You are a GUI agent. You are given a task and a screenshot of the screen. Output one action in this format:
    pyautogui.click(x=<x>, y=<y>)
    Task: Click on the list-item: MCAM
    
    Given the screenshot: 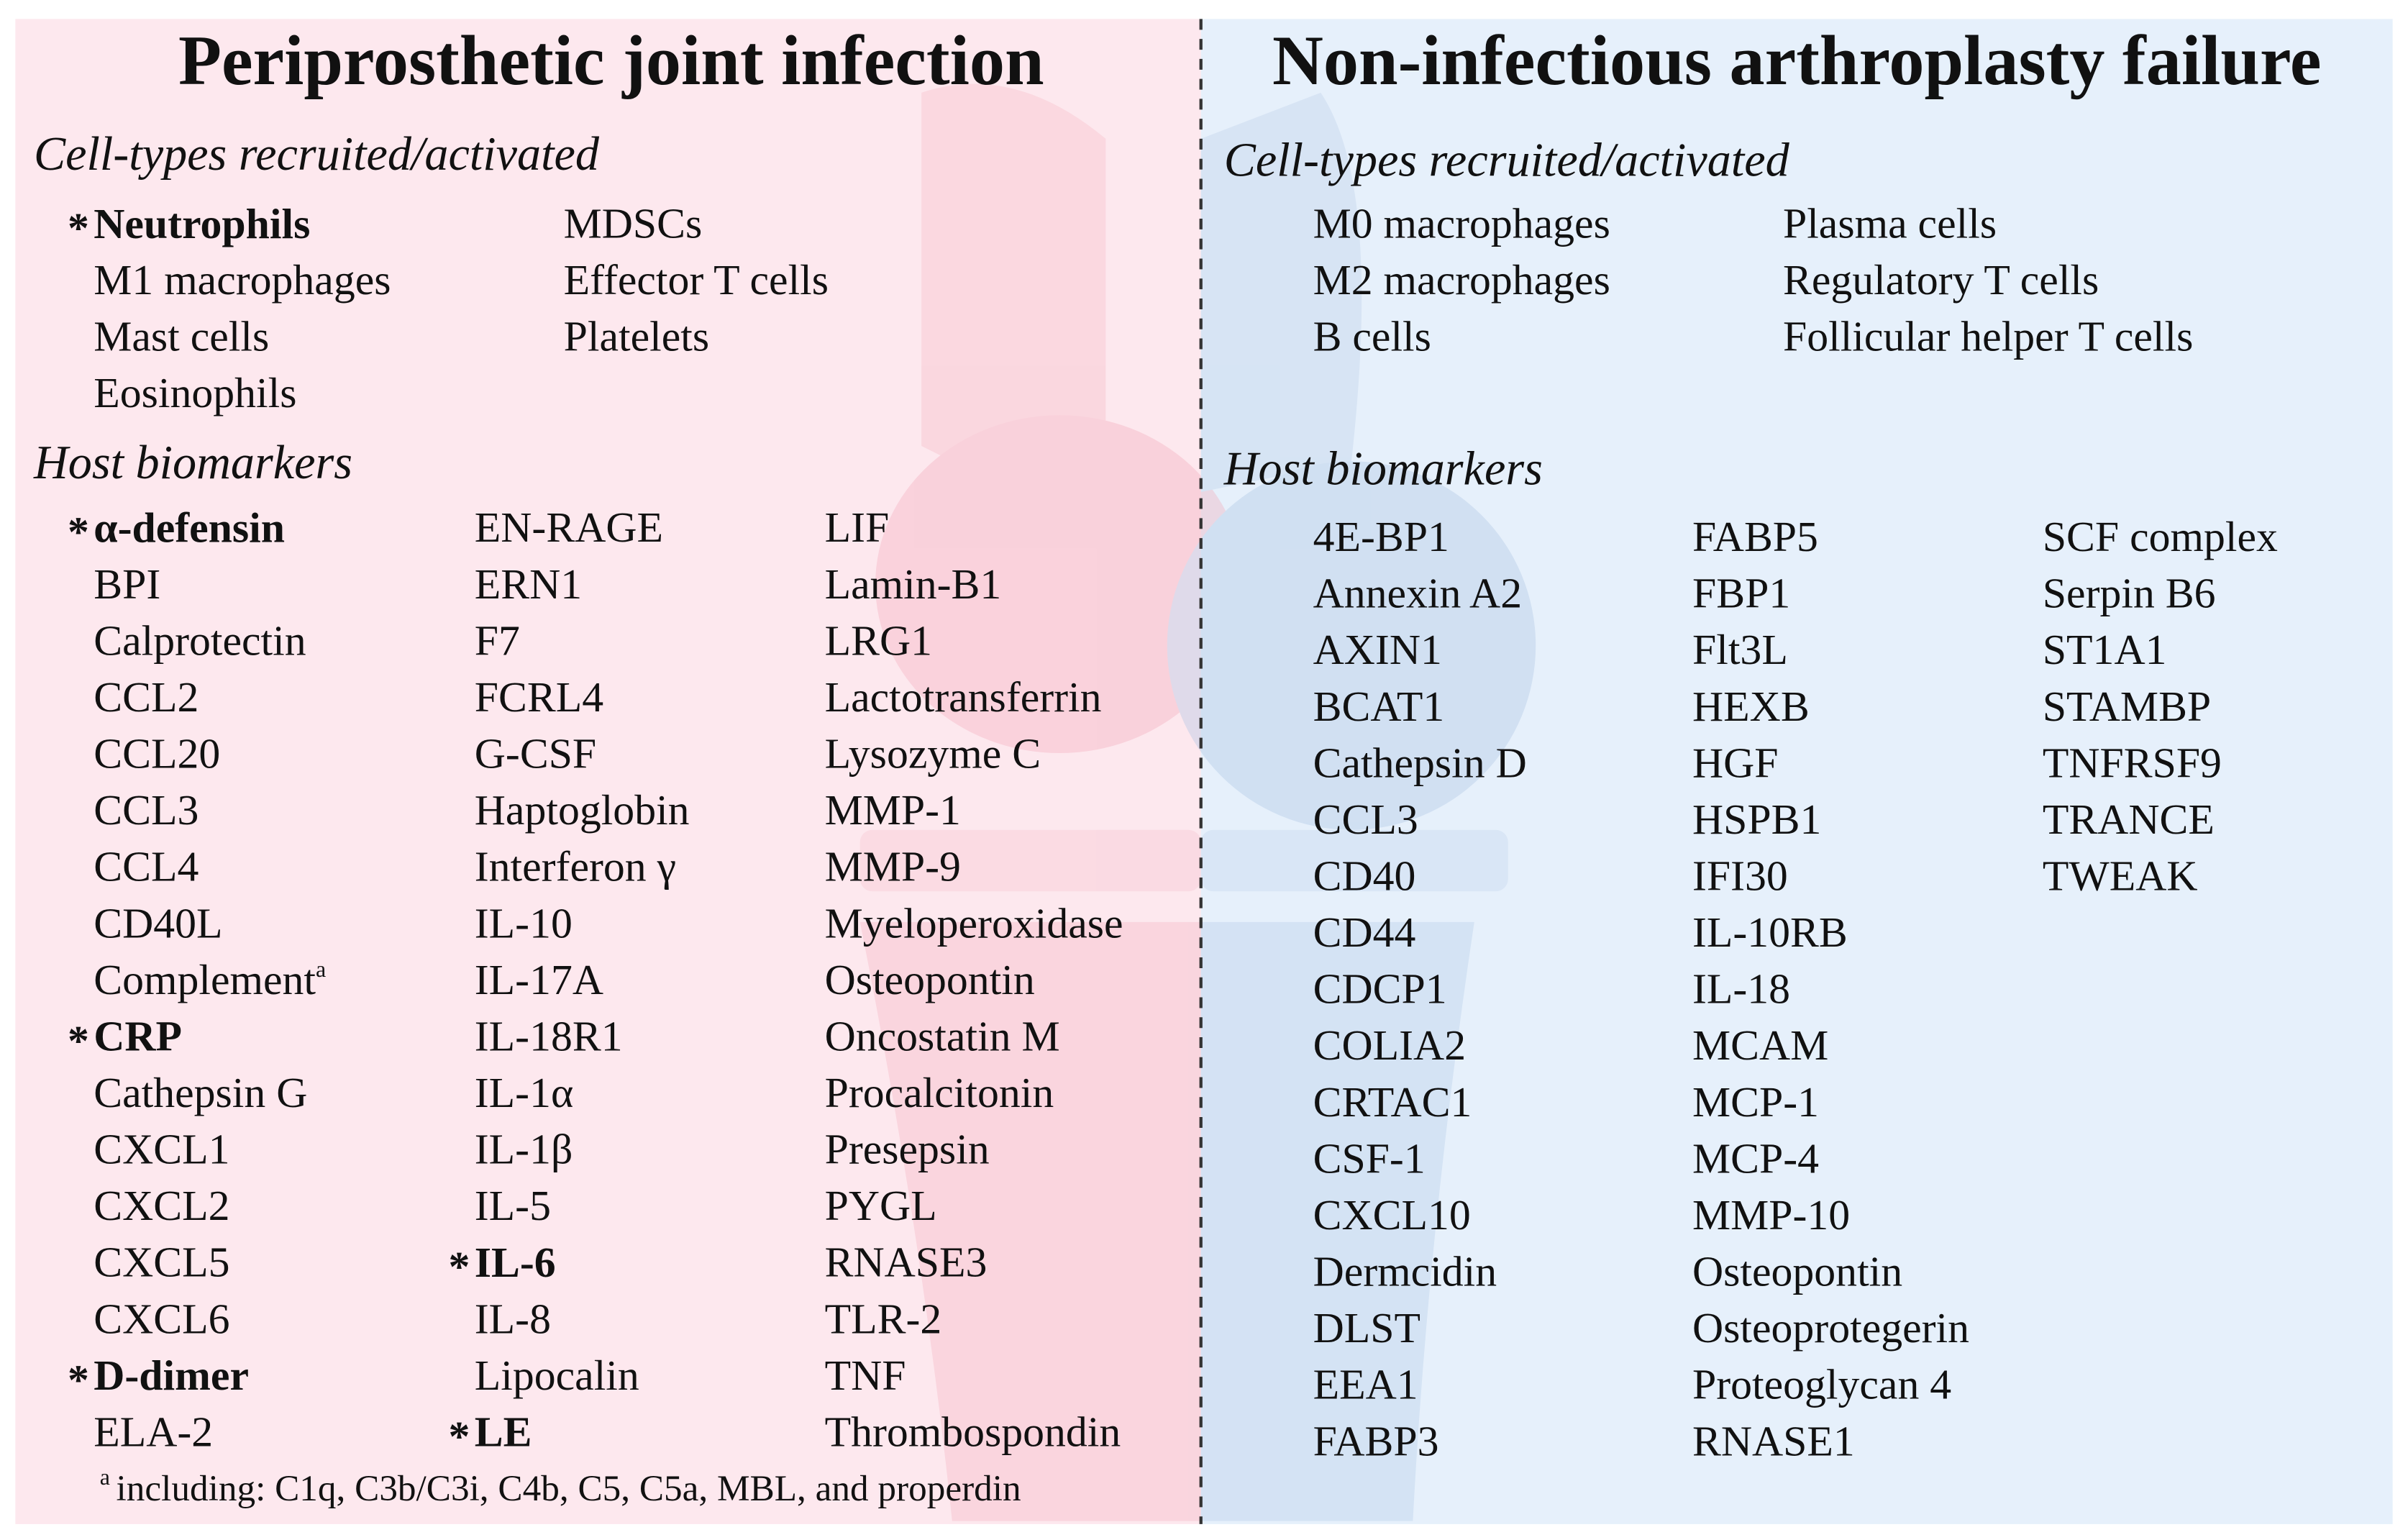 What is the action you would take?
    pyautogui.click(x=1760, y=1045)
    